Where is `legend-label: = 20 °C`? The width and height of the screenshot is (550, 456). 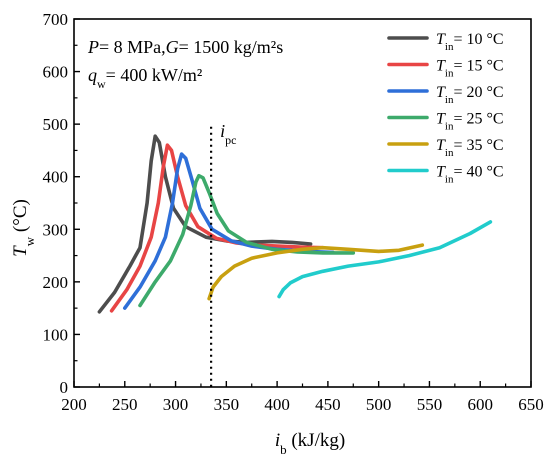
legend-label: = 20 °C is located at coordinates (478, 92).